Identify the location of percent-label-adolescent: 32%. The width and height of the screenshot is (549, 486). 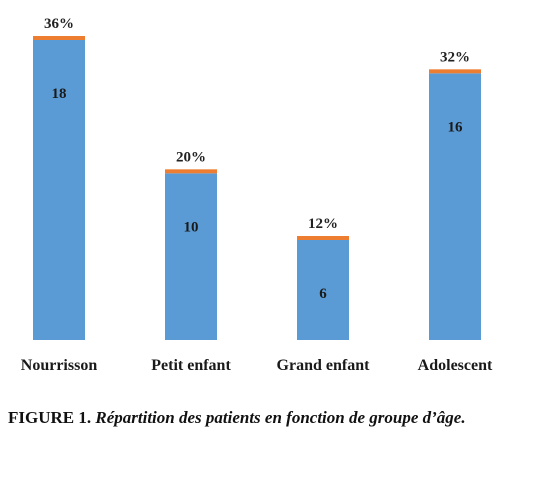
(455, 57).